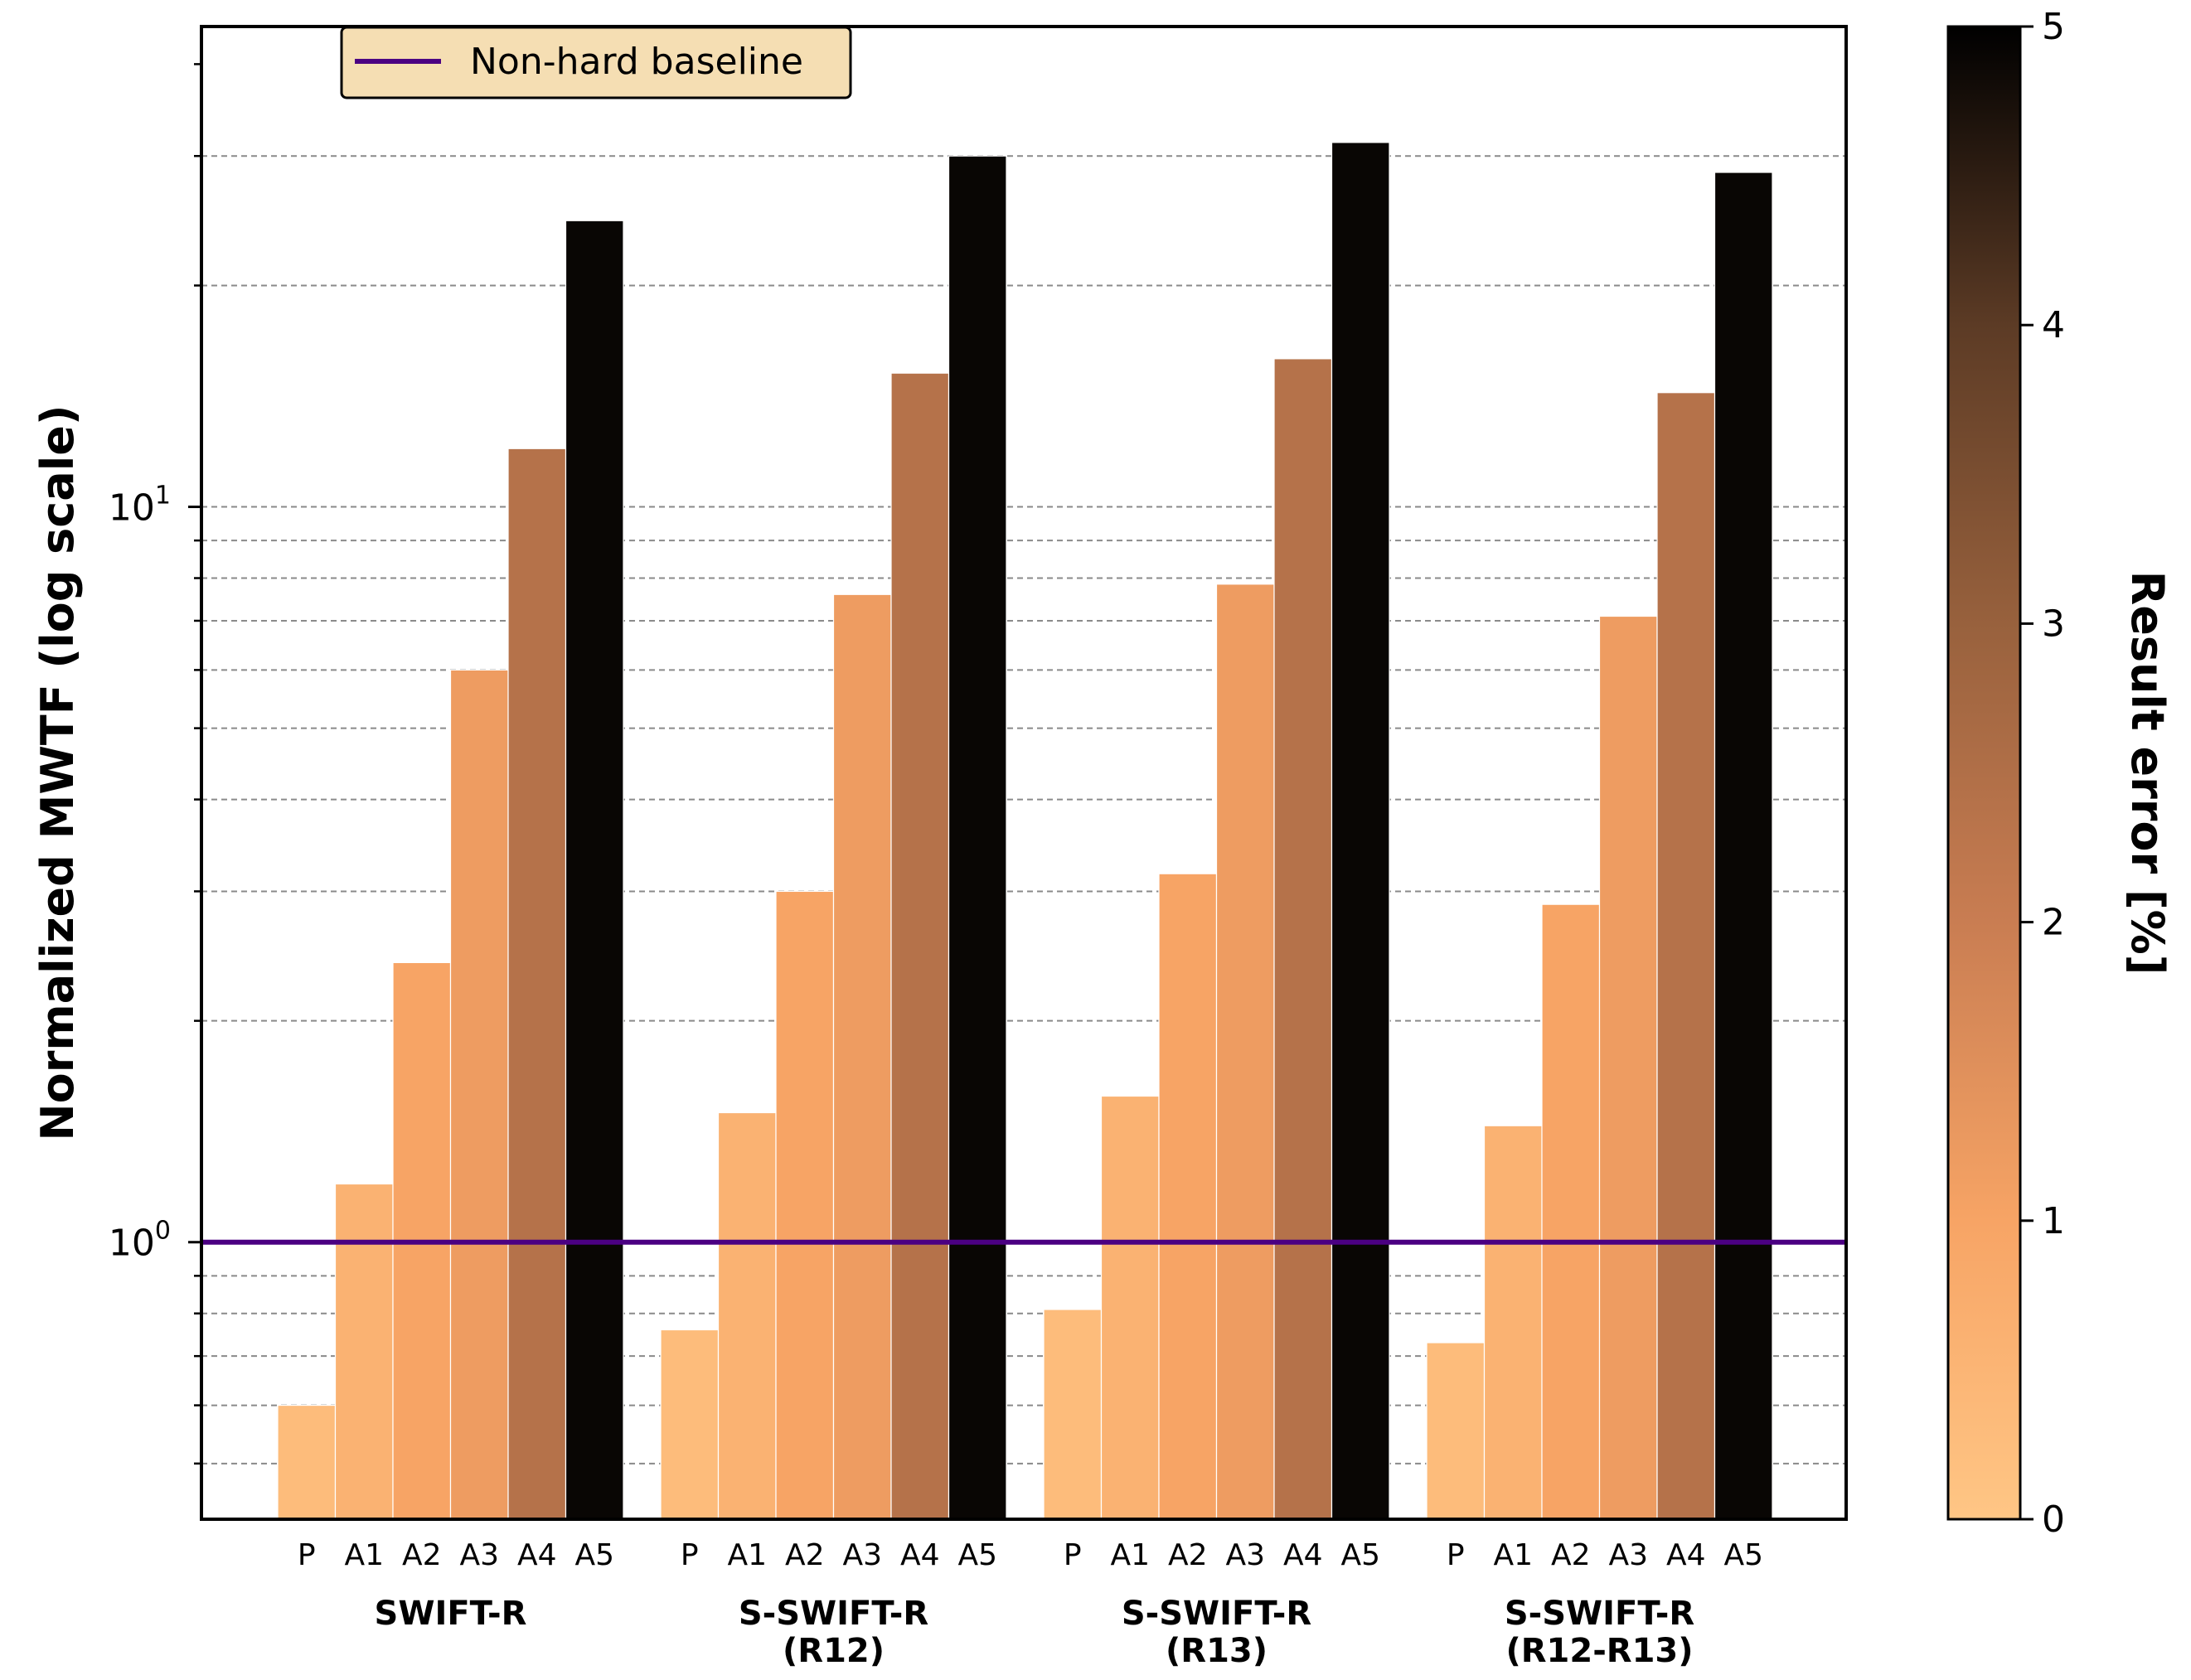  What do you see at coordinates (140, 1241) in the screenshot?
I see `y-tick-label: 10⁰` at bounding box center [140, 1241].